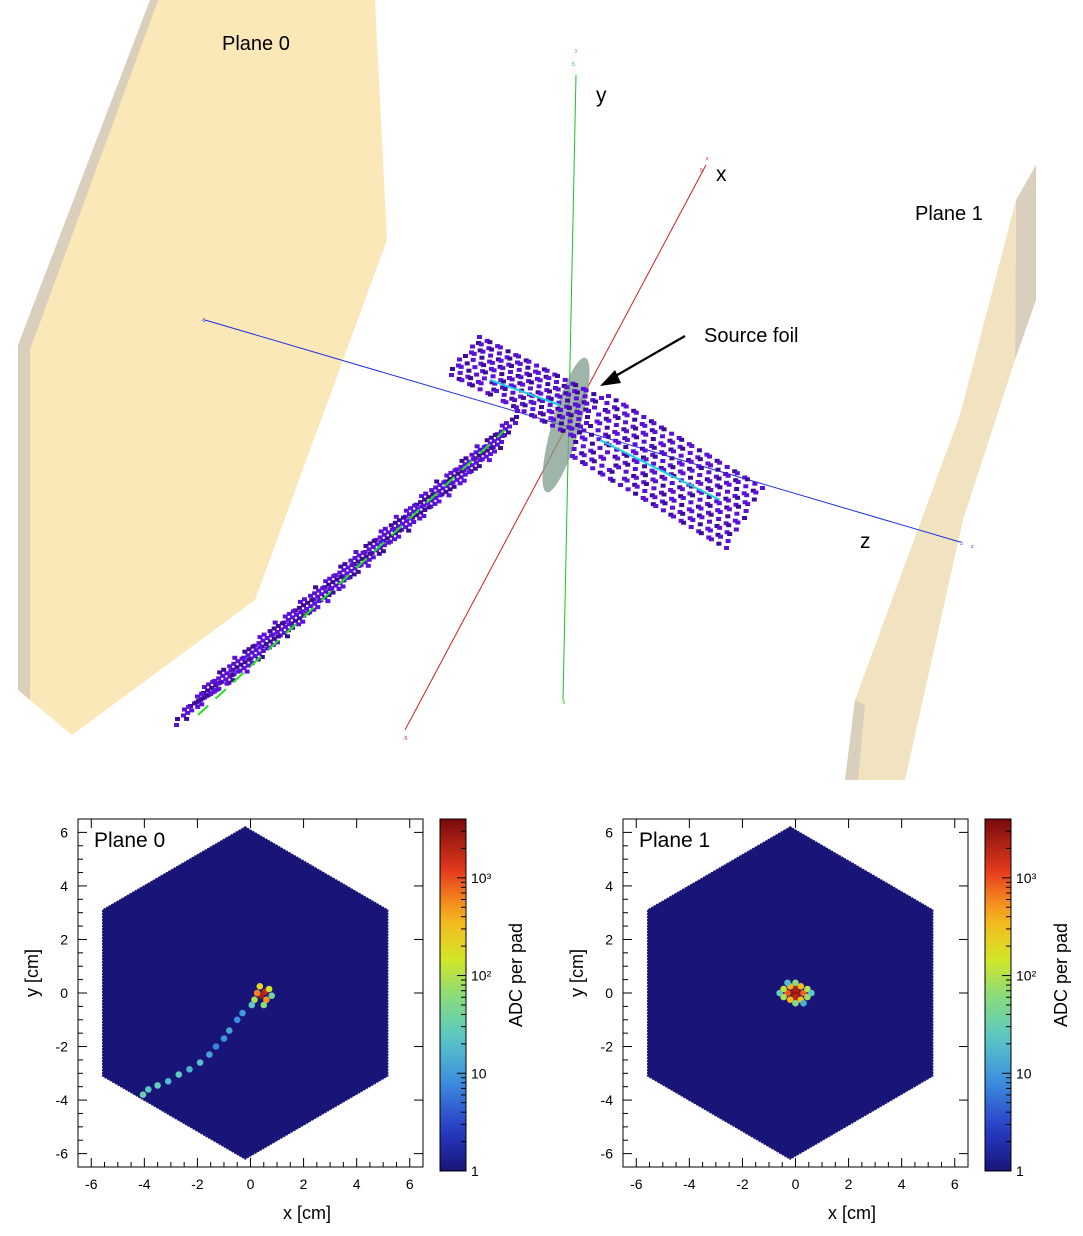  What do you see at coordinates (307, 1213) in the screenshot?
I see `x-axis-label: x [cm]` at bounding box center [307, 1213].